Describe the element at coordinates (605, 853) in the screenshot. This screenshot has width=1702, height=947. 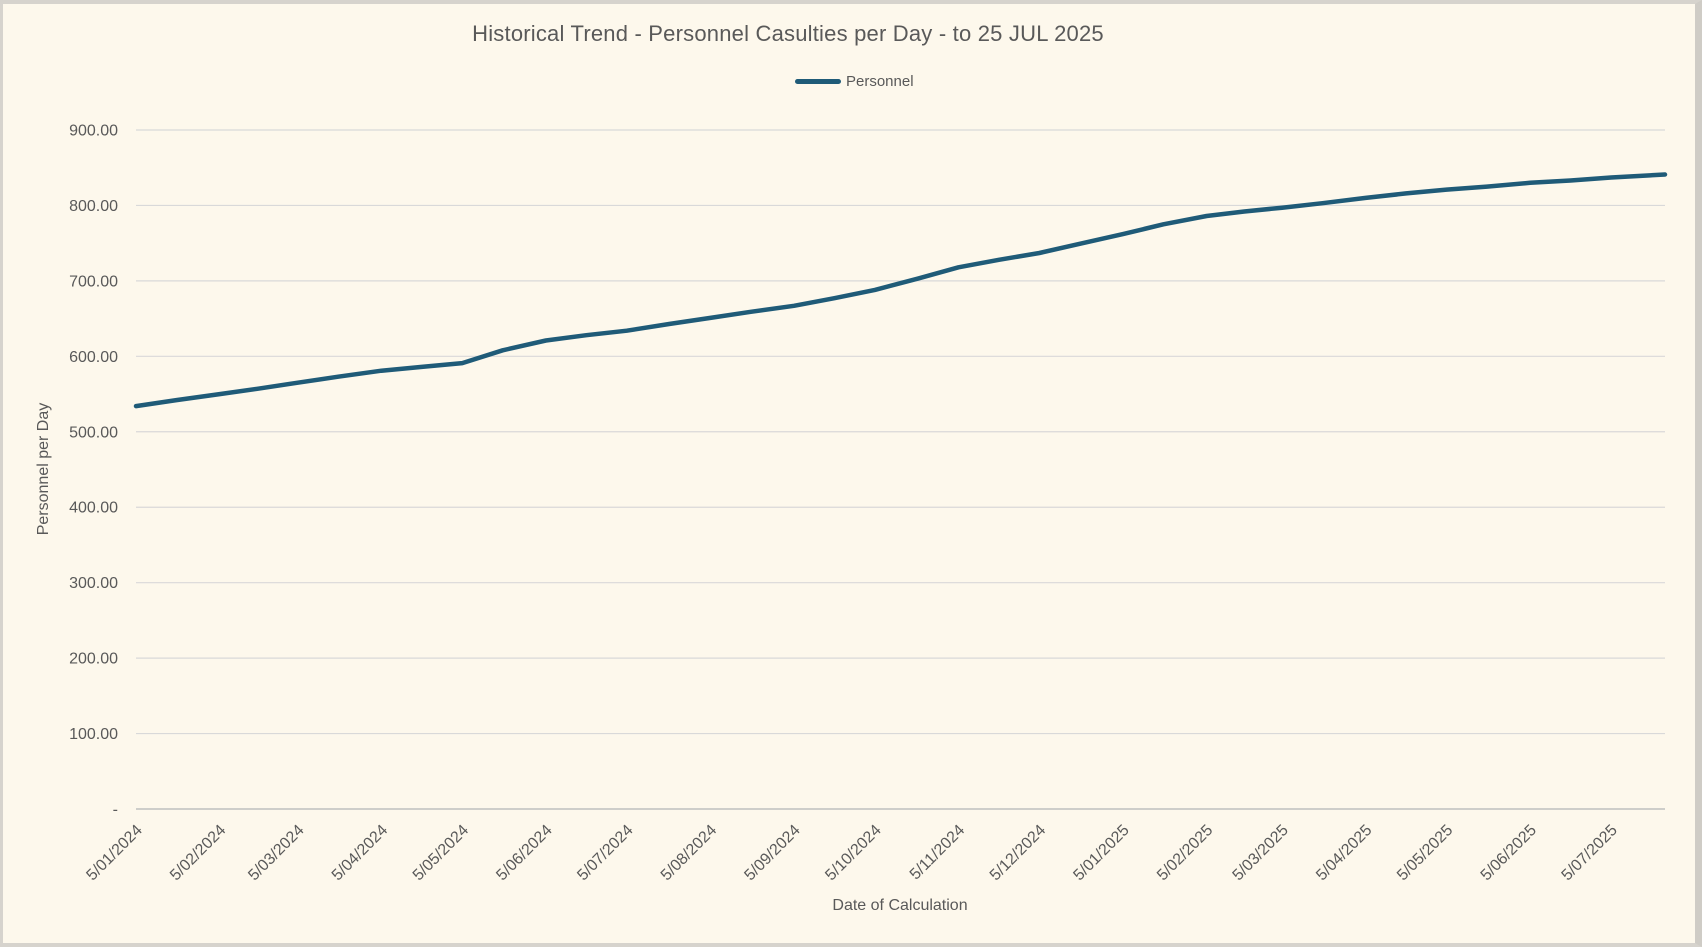
I see `x-tick-label: 5/07/2024` at that location.